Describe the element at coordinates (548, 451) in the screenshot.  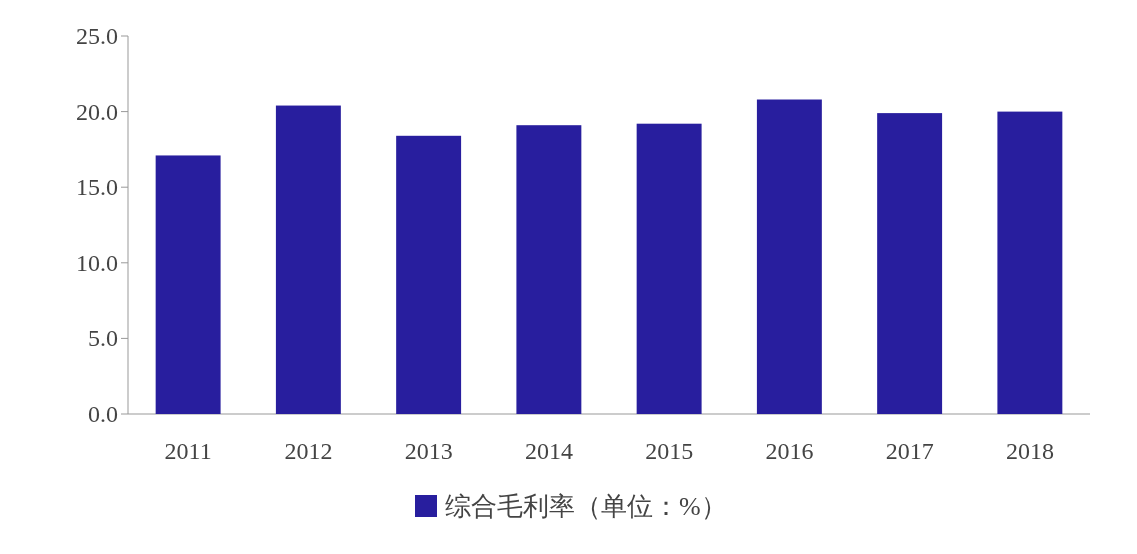
I see `x-tick-label: 2014` at that location.